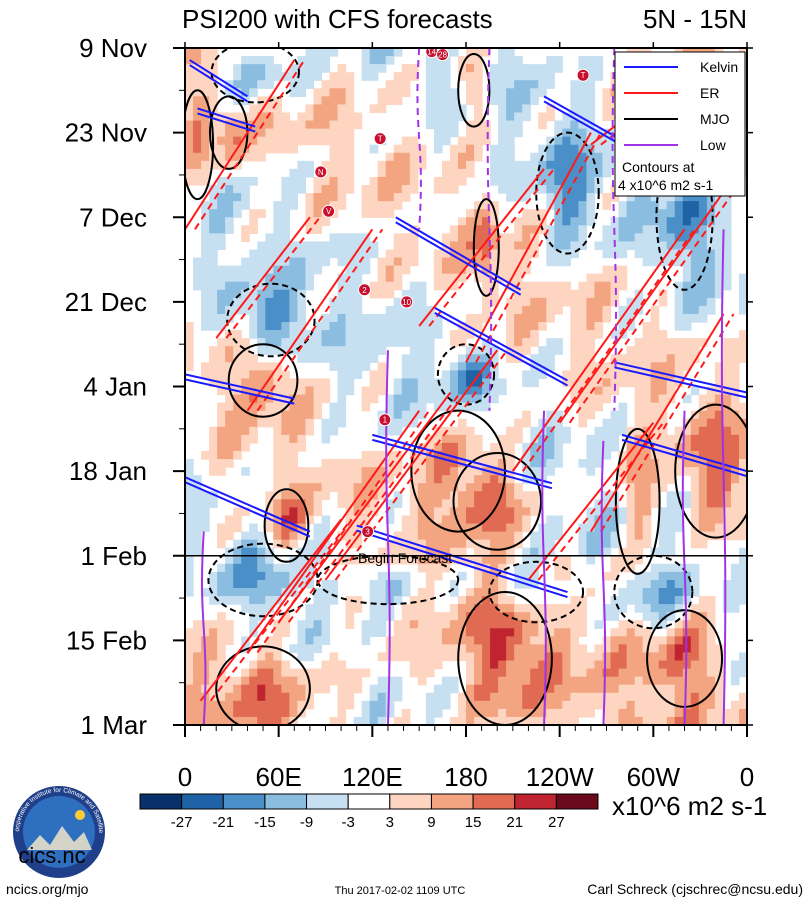 This screenshot has height=907, width=809. What do you see at coordinates (368, 532) in the screenshot?
I see `storm-marker` at bounding box center [368, 532].